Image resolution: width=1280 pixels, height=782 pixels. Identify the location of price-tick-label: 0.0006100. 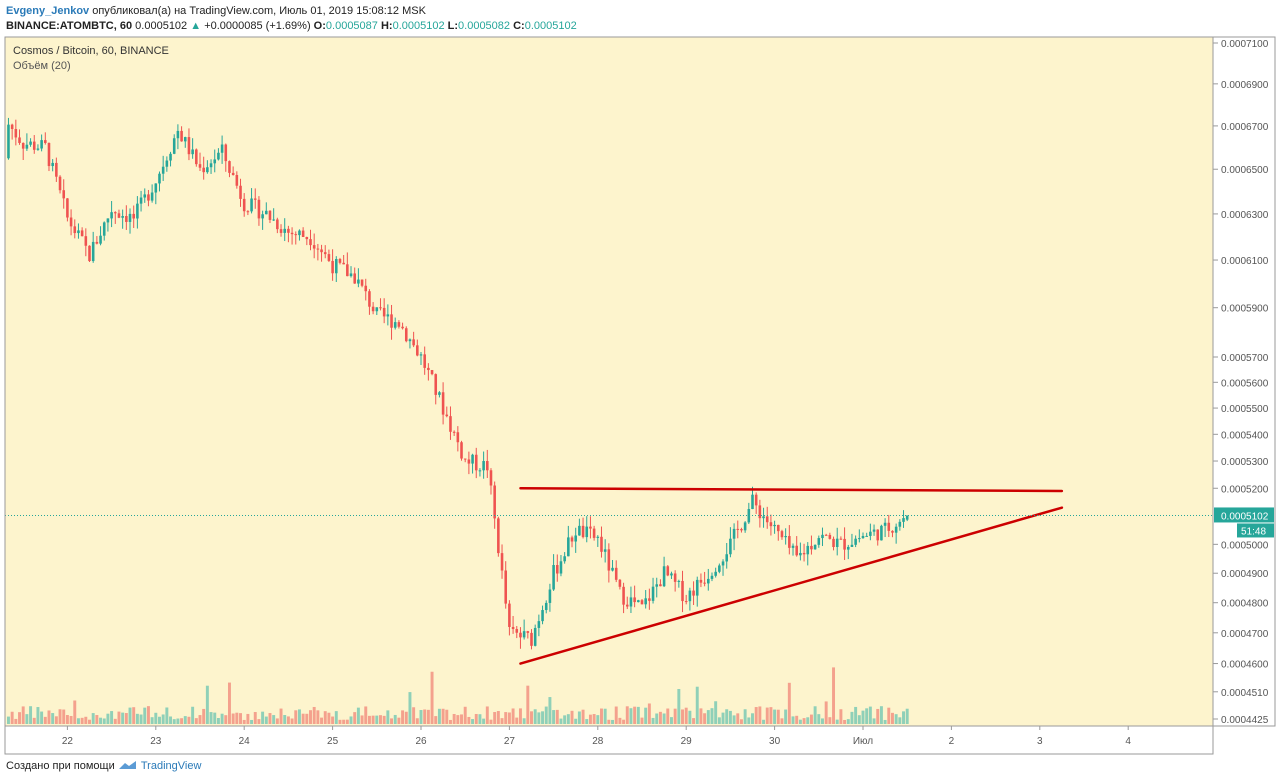
(1245, 261).